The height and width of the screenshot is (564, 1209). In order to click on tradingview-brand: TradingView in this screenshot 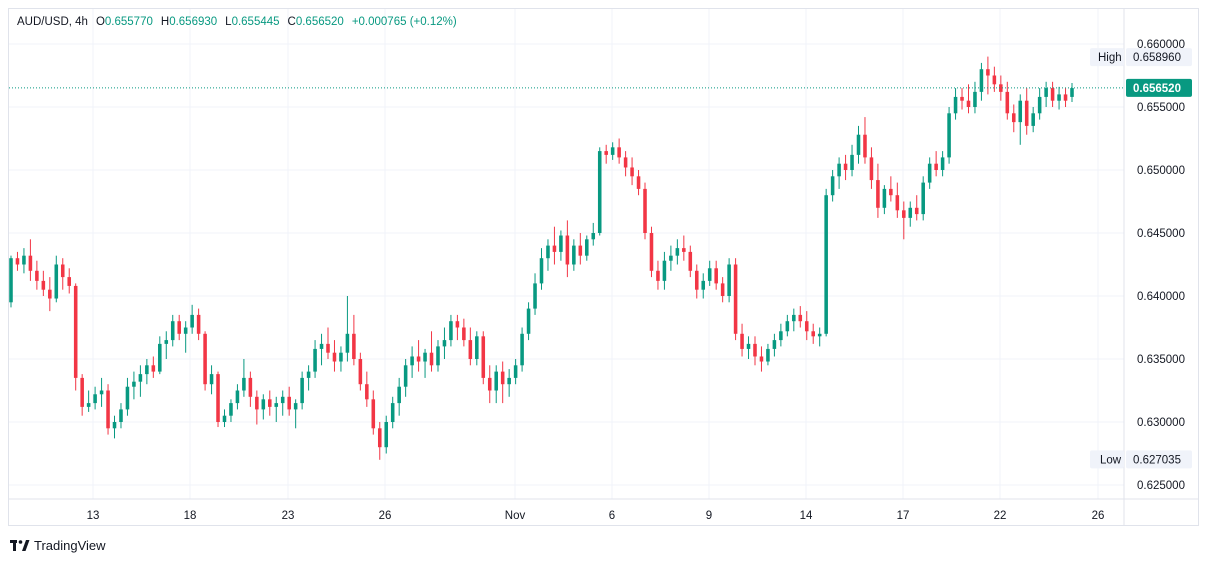, I will do `click(58, 545)`.